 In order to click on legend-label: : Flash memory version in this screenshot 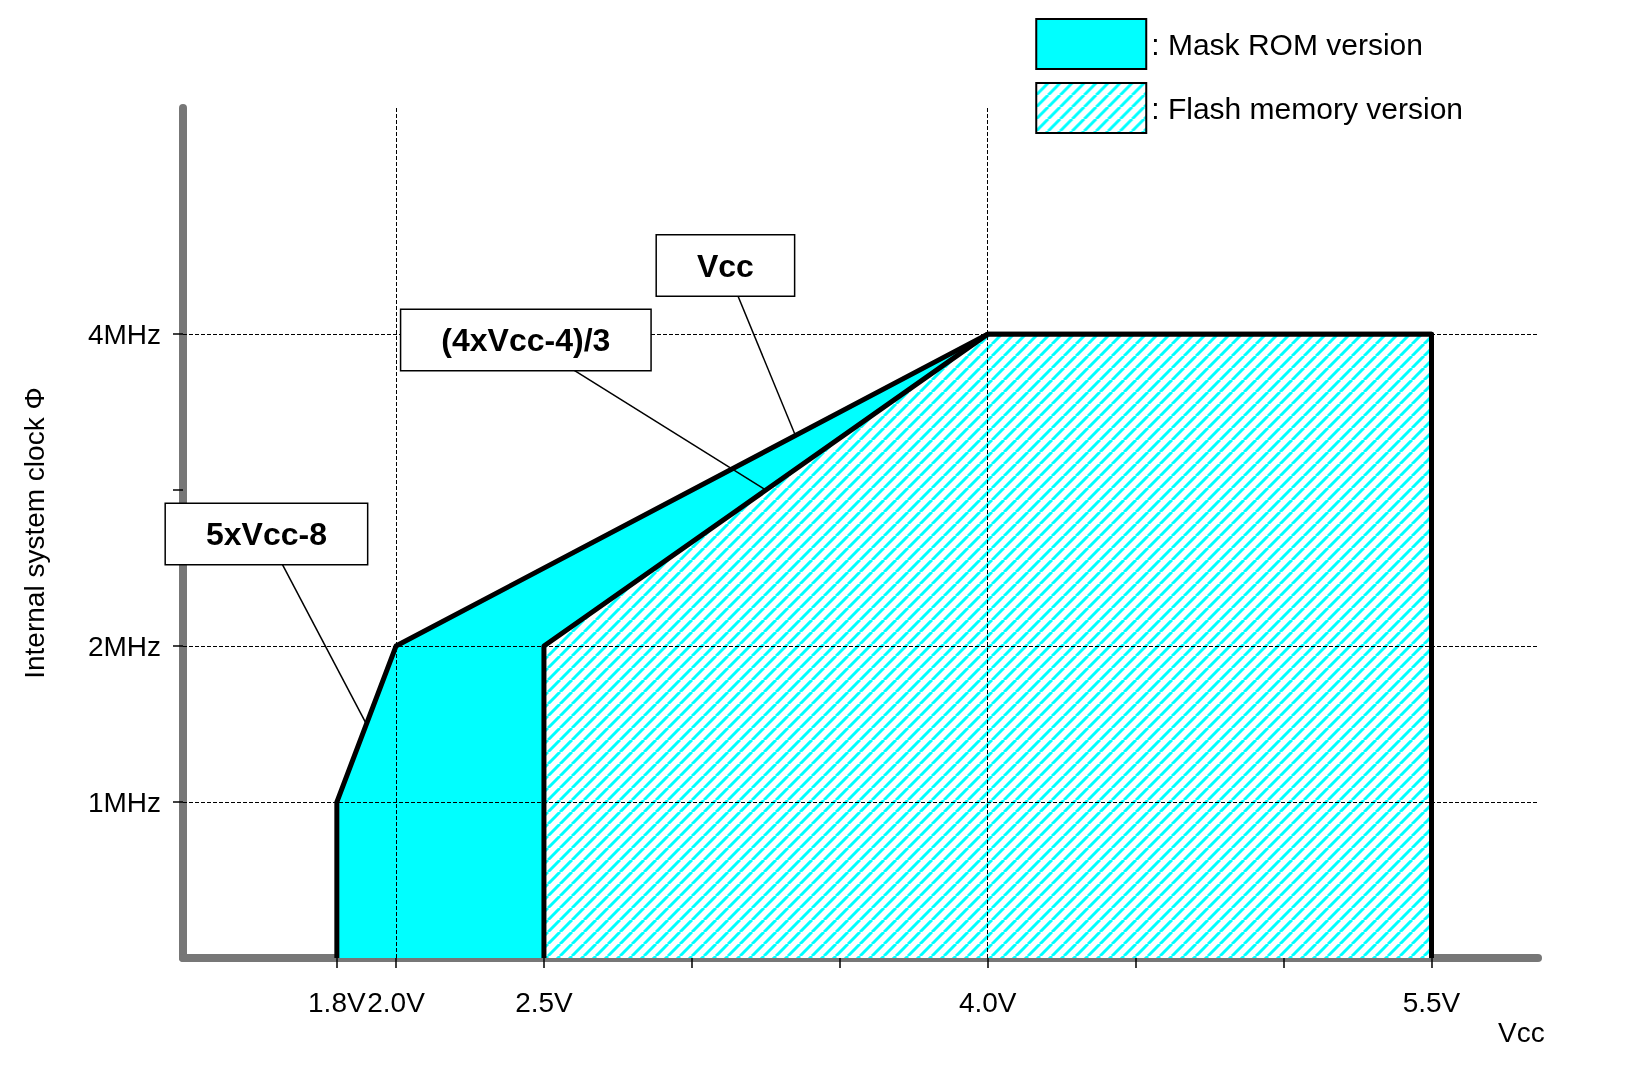, I will do `click(1307, 108)`.